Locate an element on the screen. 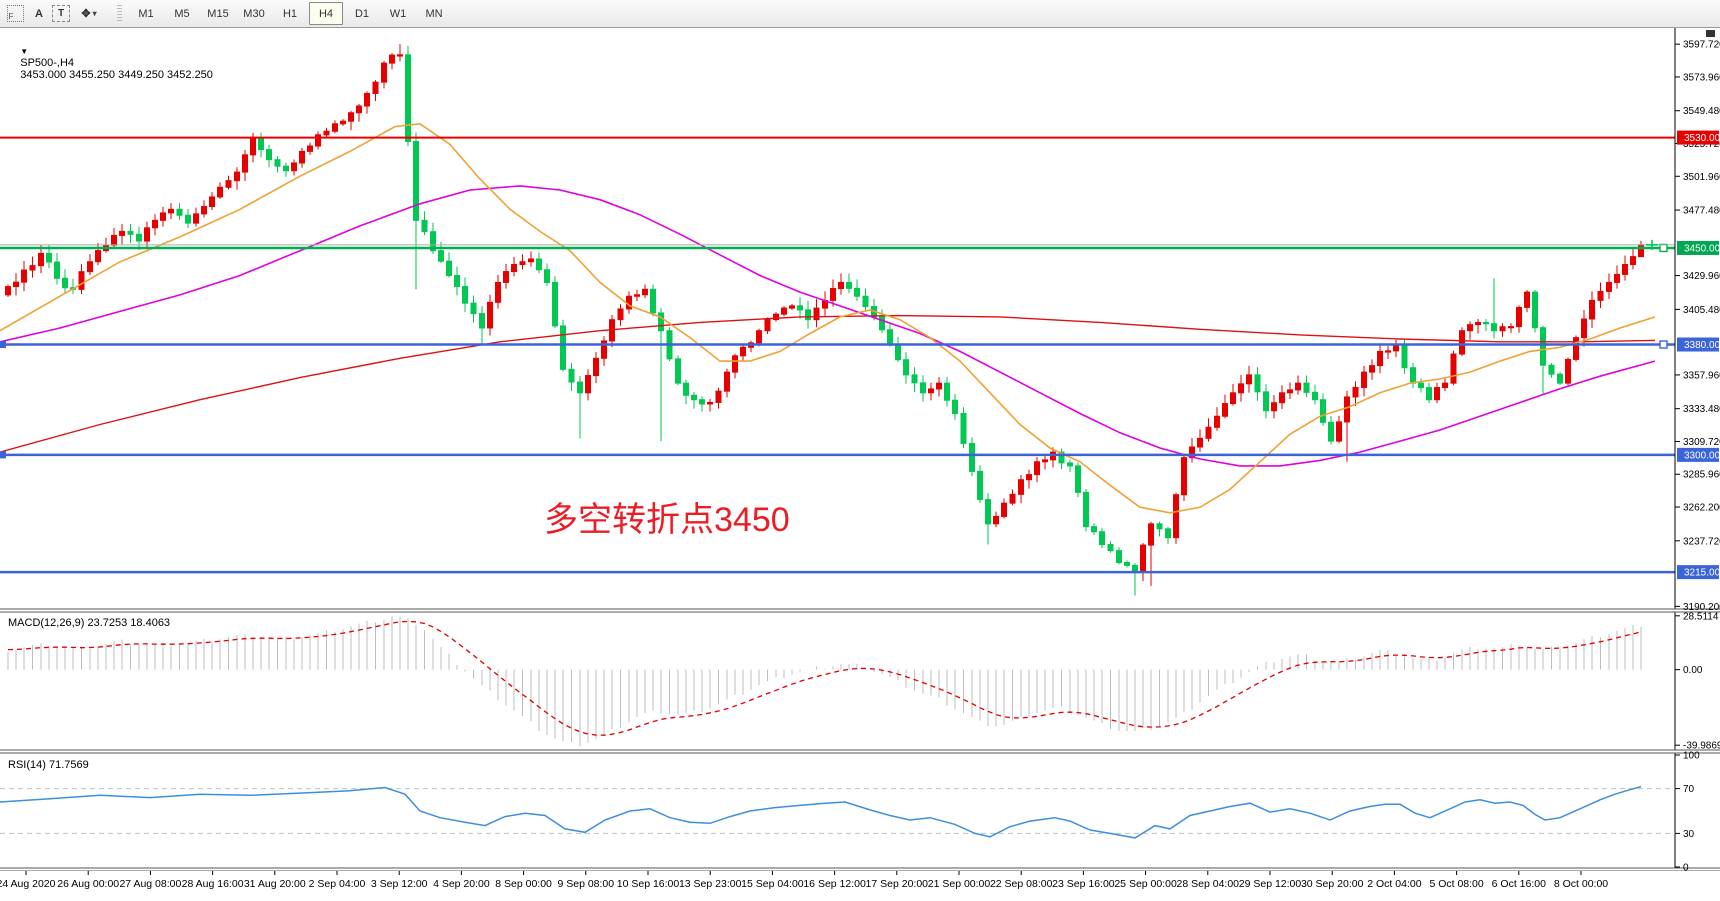  macd-indicator-label: MACD(12,26,9) 23.7253 18.4063 is located at coordinates (89, 623).